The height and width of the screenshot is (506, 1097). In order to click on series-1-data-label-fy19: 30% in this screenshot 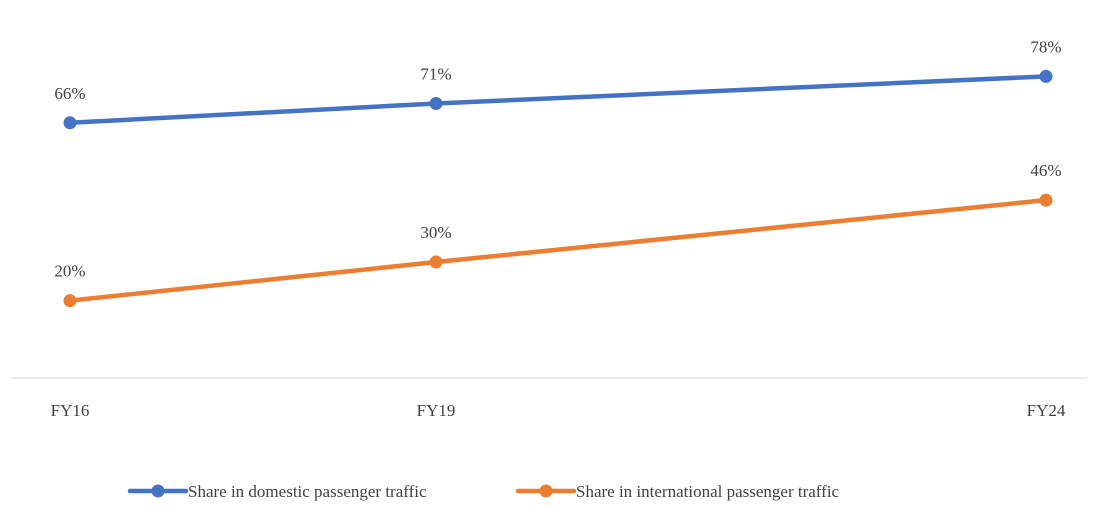, I will do `click(435, 232)`.